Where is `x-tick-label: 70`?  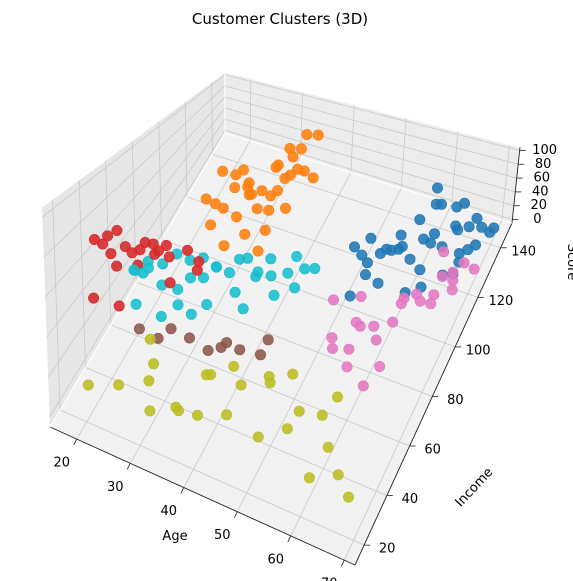
x-tick-label: 70 is located at coordinates (329, 579).